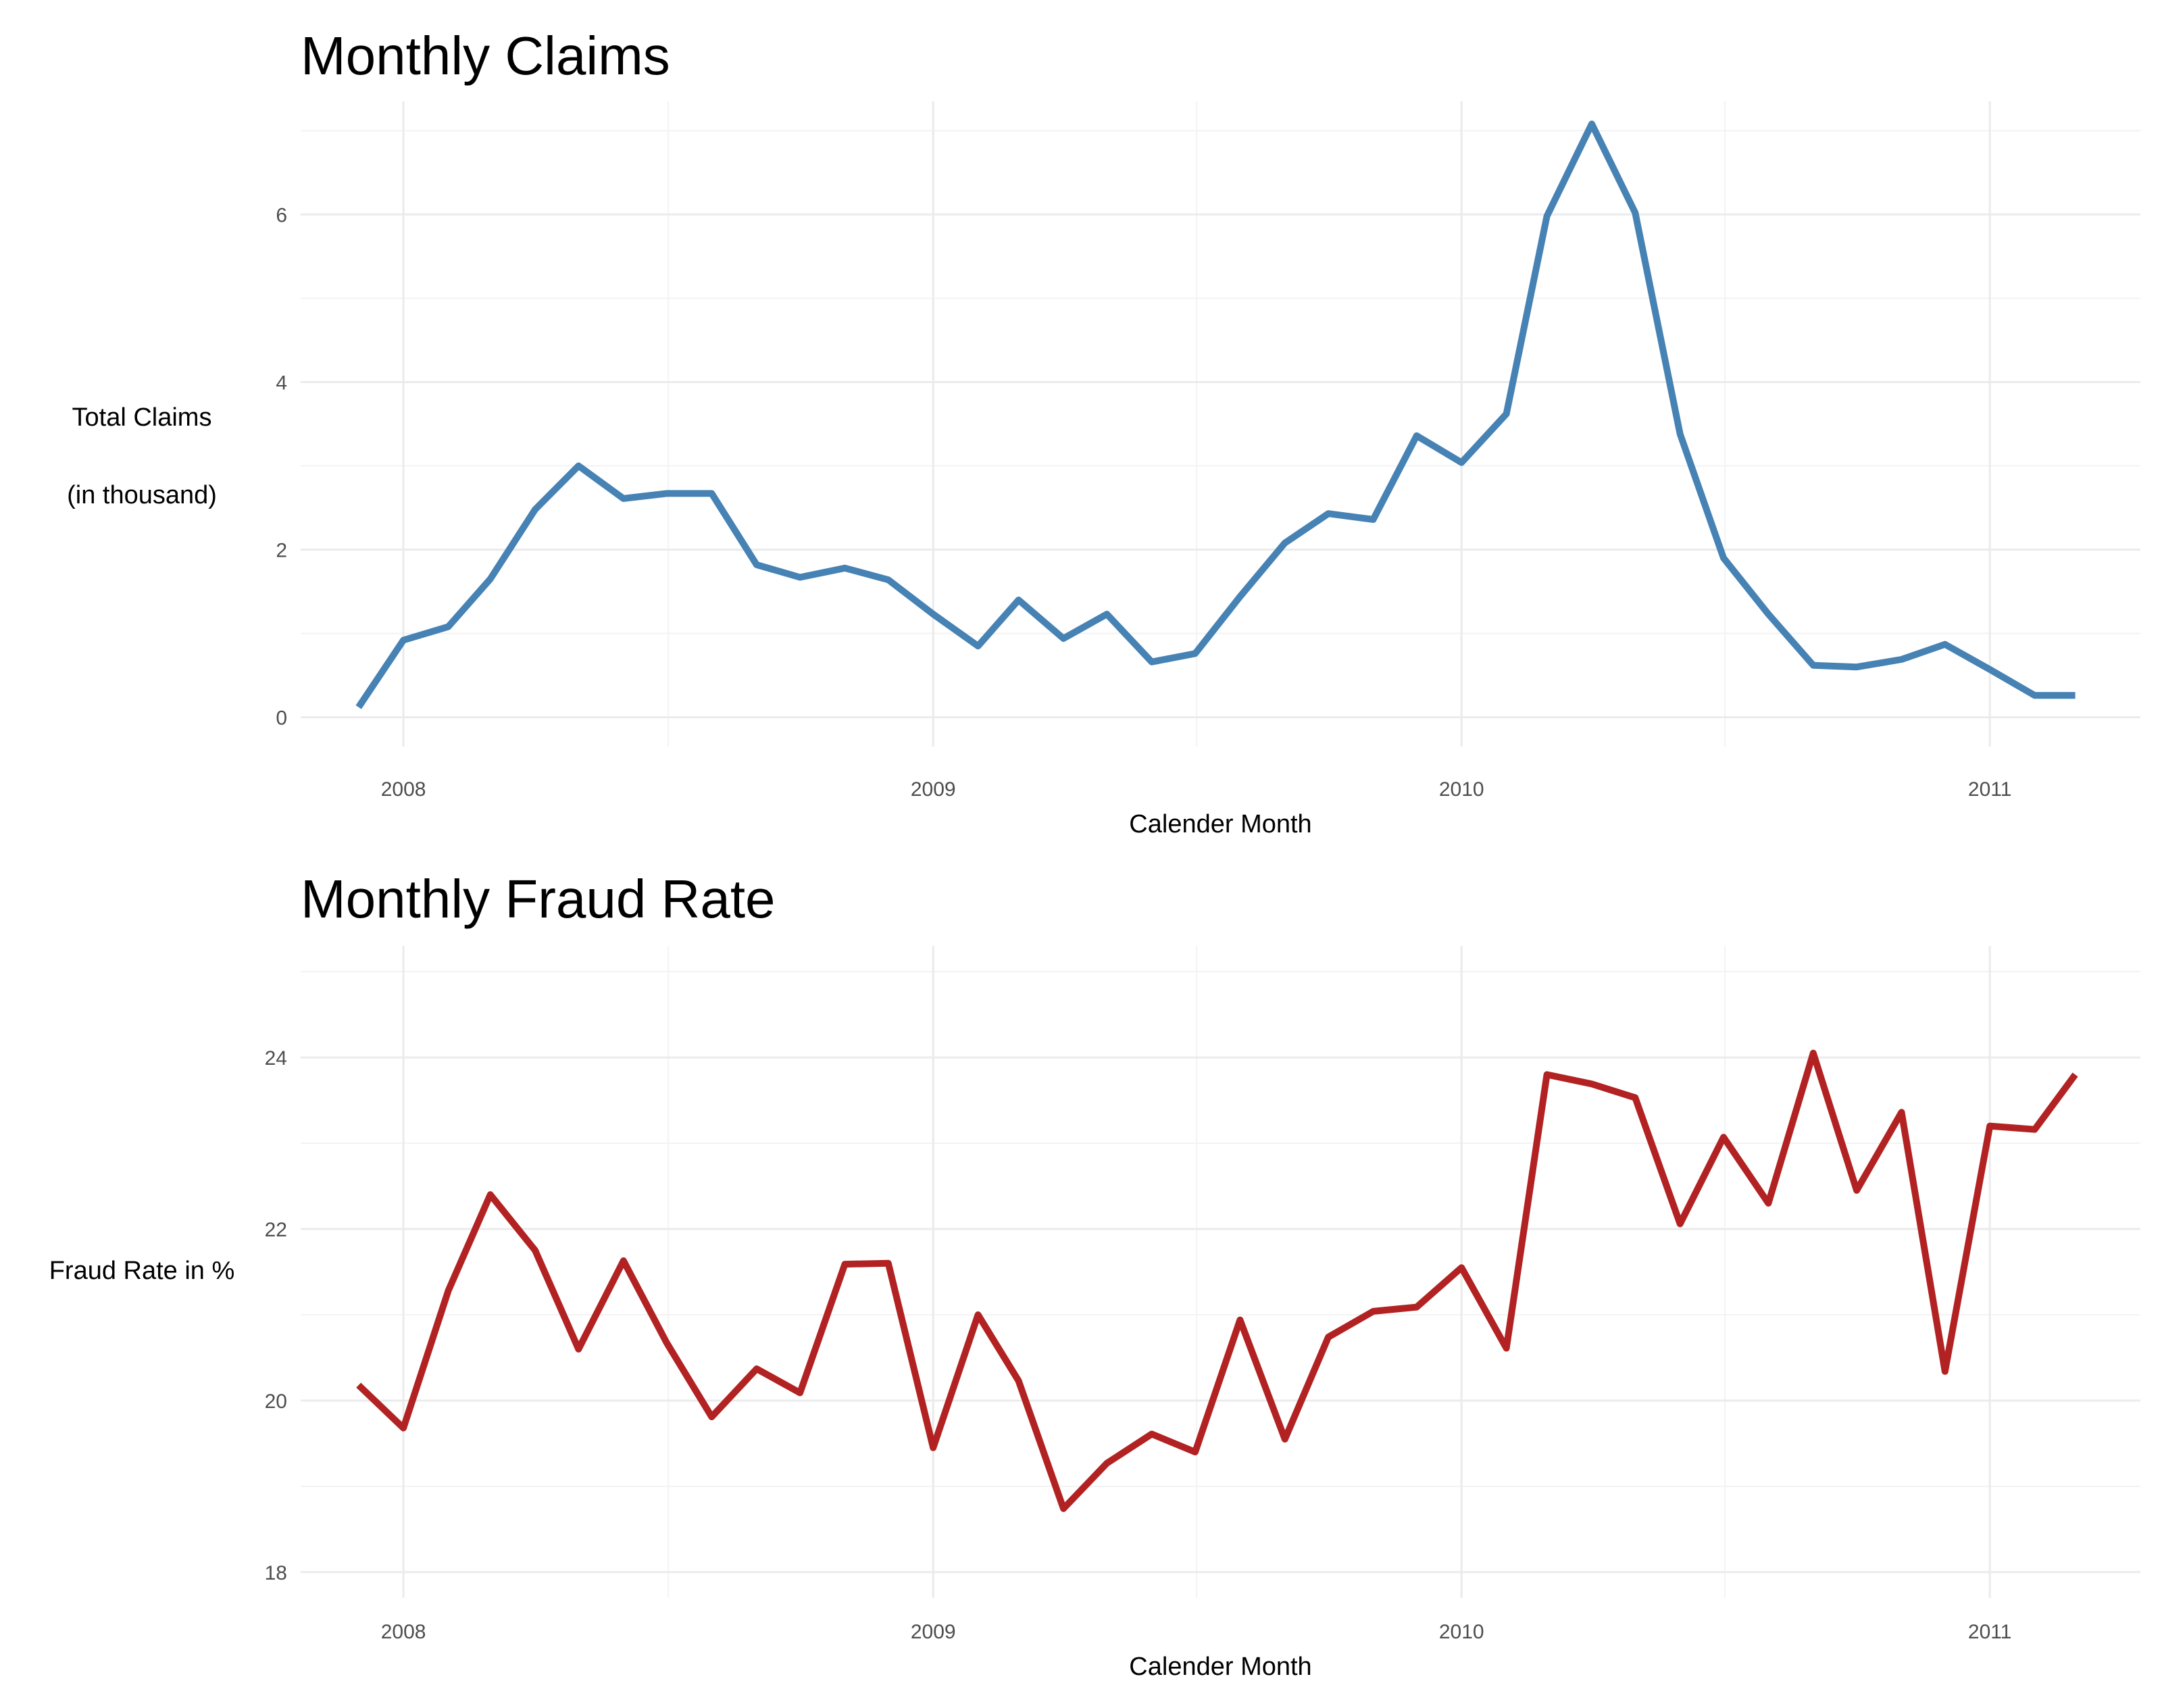 The width and height of the screenshot is (2162, 1708). I want to click on claims-x-tick-label: 2009, so click(933, 790).